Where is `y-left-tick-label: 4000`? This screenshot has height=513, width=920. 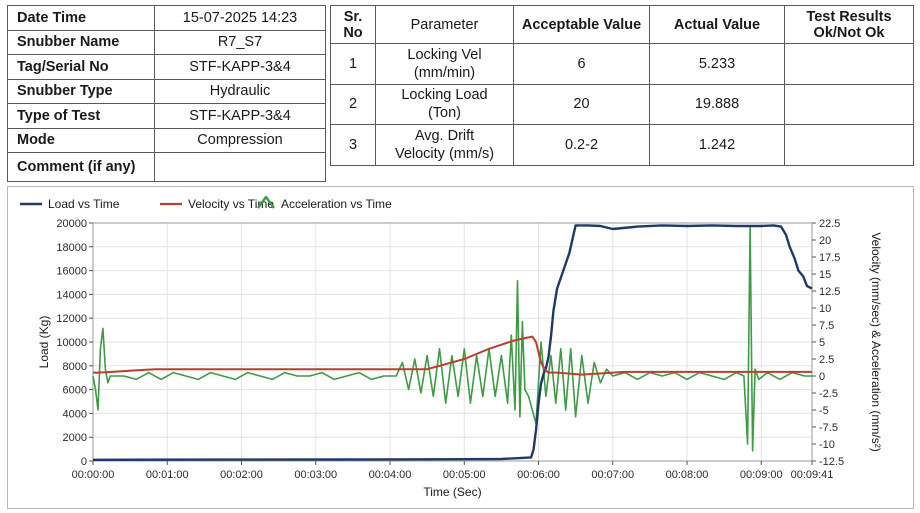
y-left-tick-label: 4000 is located at coordinates (75, 414).